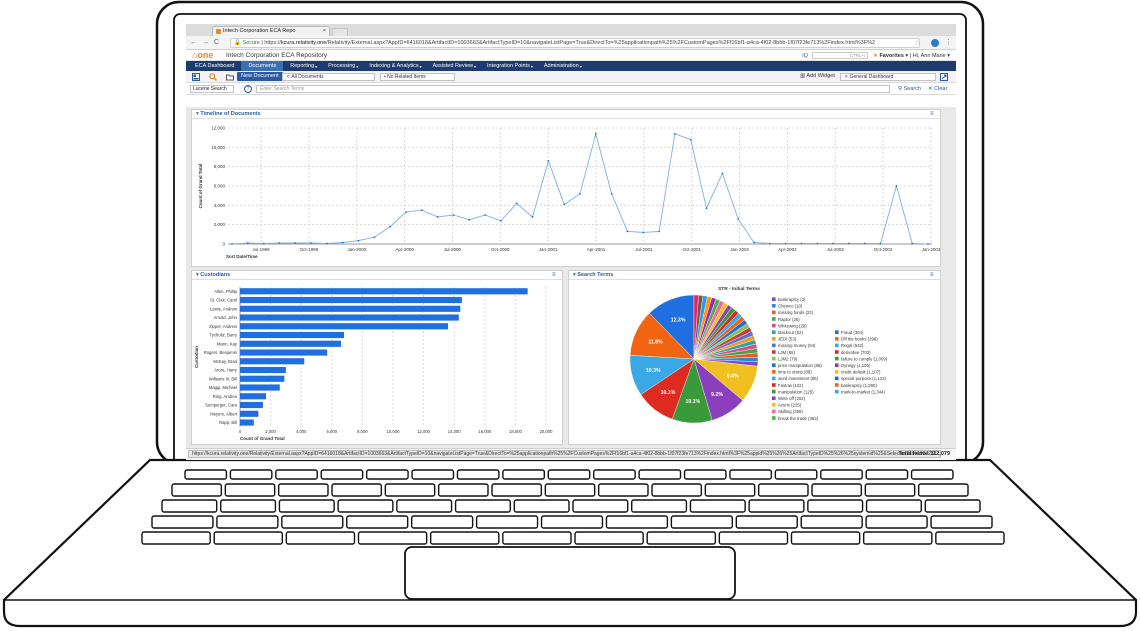  What do you see at coordinates (302, 66) in the screenshot?
I see `nav-tab-reporting: Reporting` at bounding box center [302, 66].